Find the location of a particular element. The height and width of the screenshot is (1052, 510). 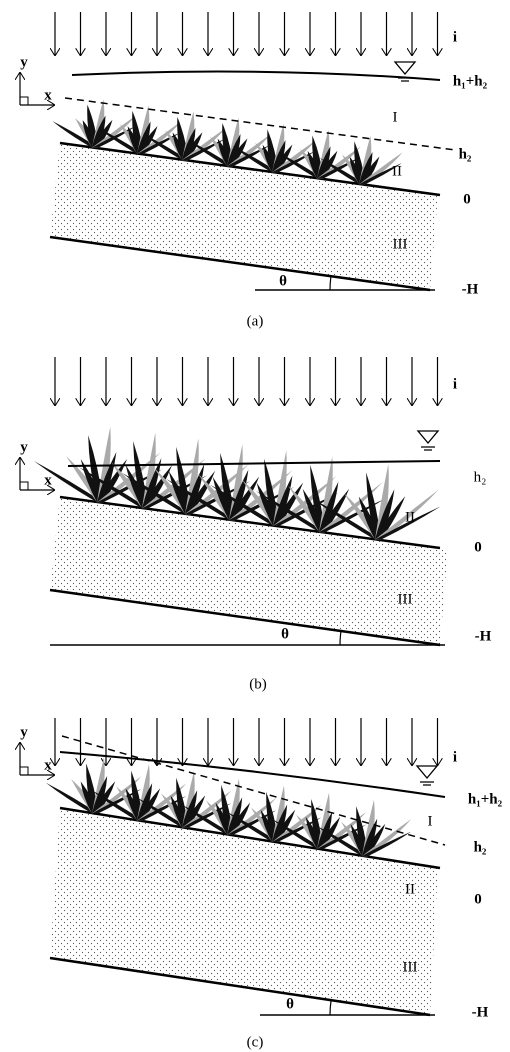

caption: (a) is located at coordinates (255, 321).